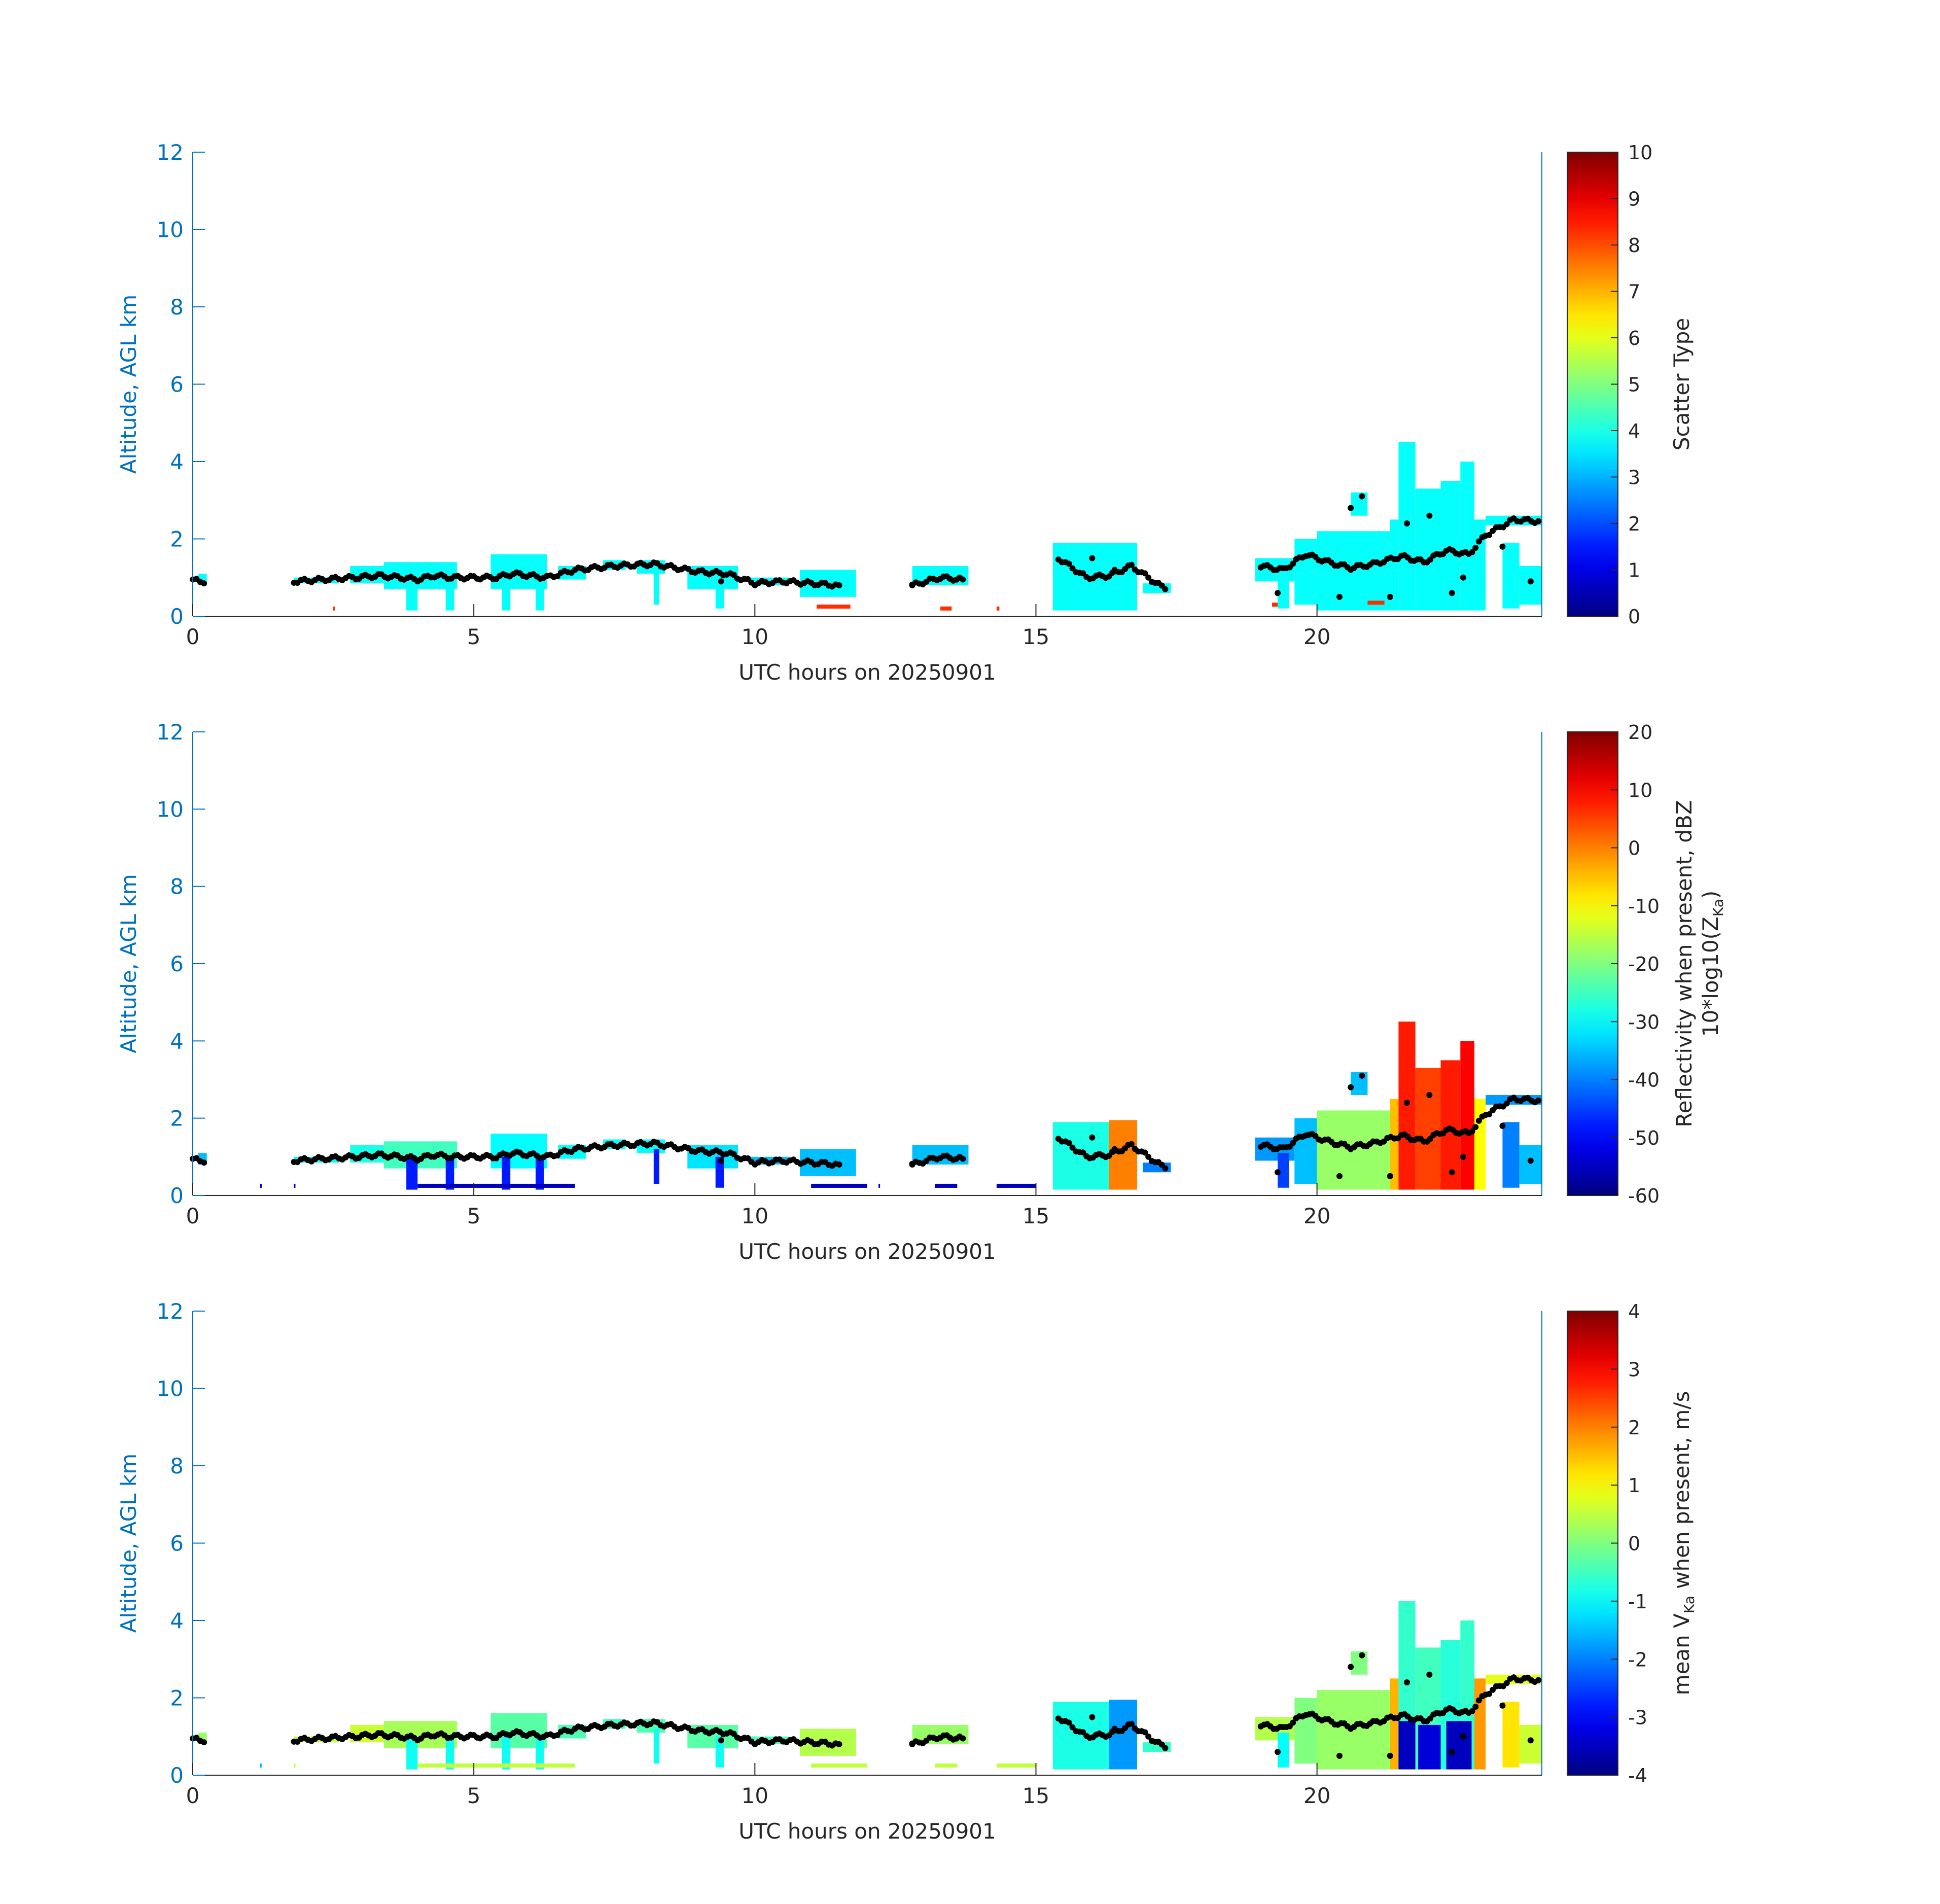 The height and width of the screenshot is (1904, 1940). Describe the element at coordinates (1634, 1544) in the screenshot. I see `panel-3-colorbar-tick-label: 0` at that location.